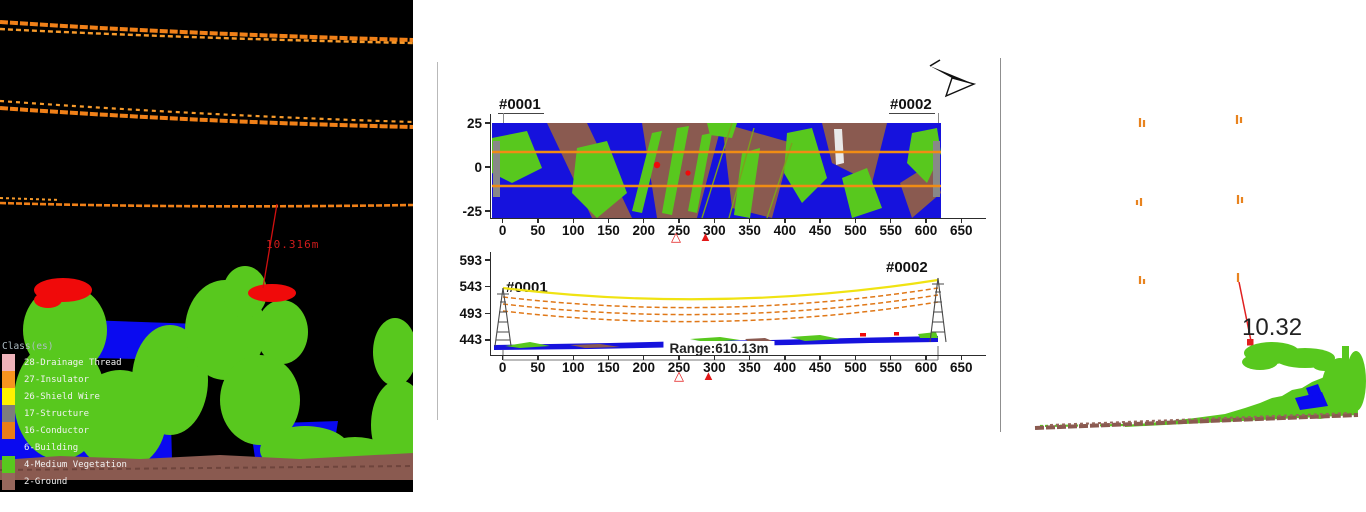 This screenshot has height=512, width=1366. Describe the element at coordinates (57, 413) in the screenshot. I see `legend-item-label: 17-Structure` at that location.